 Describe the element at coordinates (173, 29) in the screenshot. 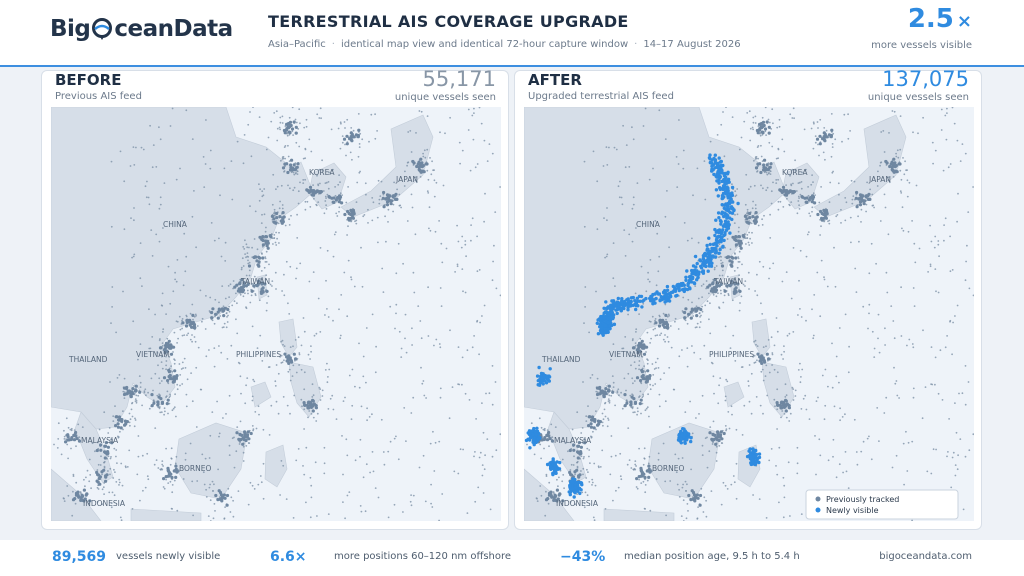

I see `logo-text: ceanData` at that location.